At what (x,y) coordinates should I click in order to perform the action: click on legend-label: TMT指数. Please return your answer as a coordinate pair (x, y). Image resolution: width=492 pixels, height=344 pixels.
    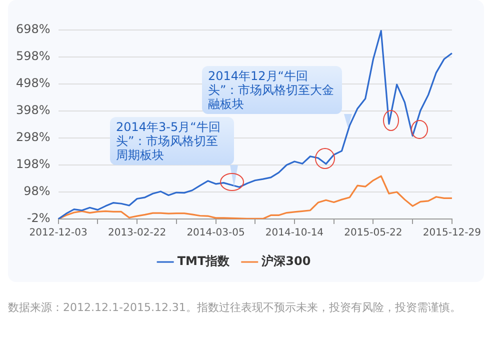
    Looking at the image, I should click on (204, 261).